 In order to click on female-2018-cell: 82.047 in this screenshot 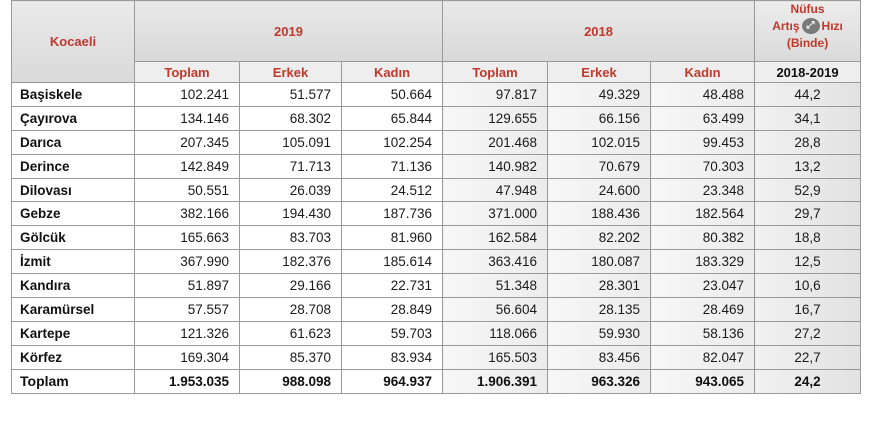, I will do `click(703, 357)`.